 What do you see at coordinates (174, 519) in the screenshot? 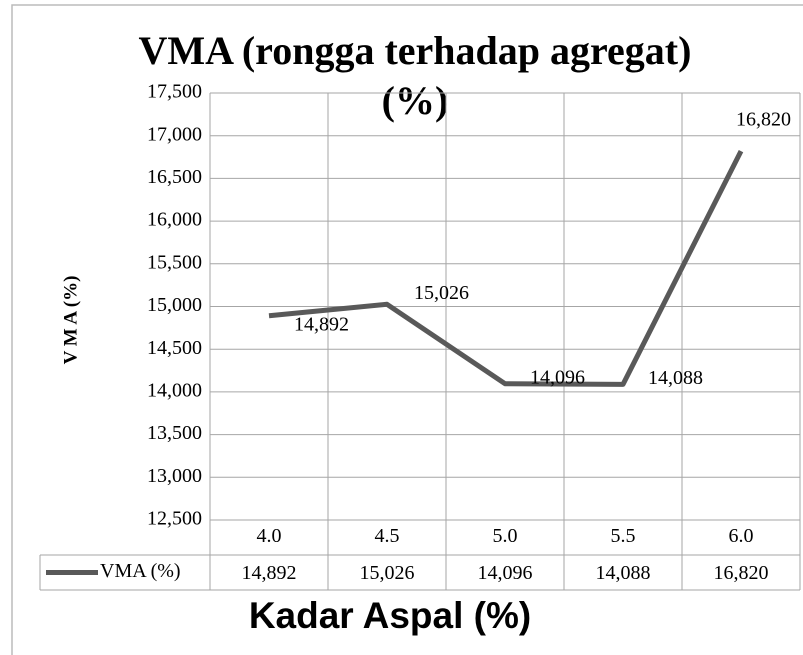
I see `y-tick-label: 12,500` at bounding box center [174, 519].